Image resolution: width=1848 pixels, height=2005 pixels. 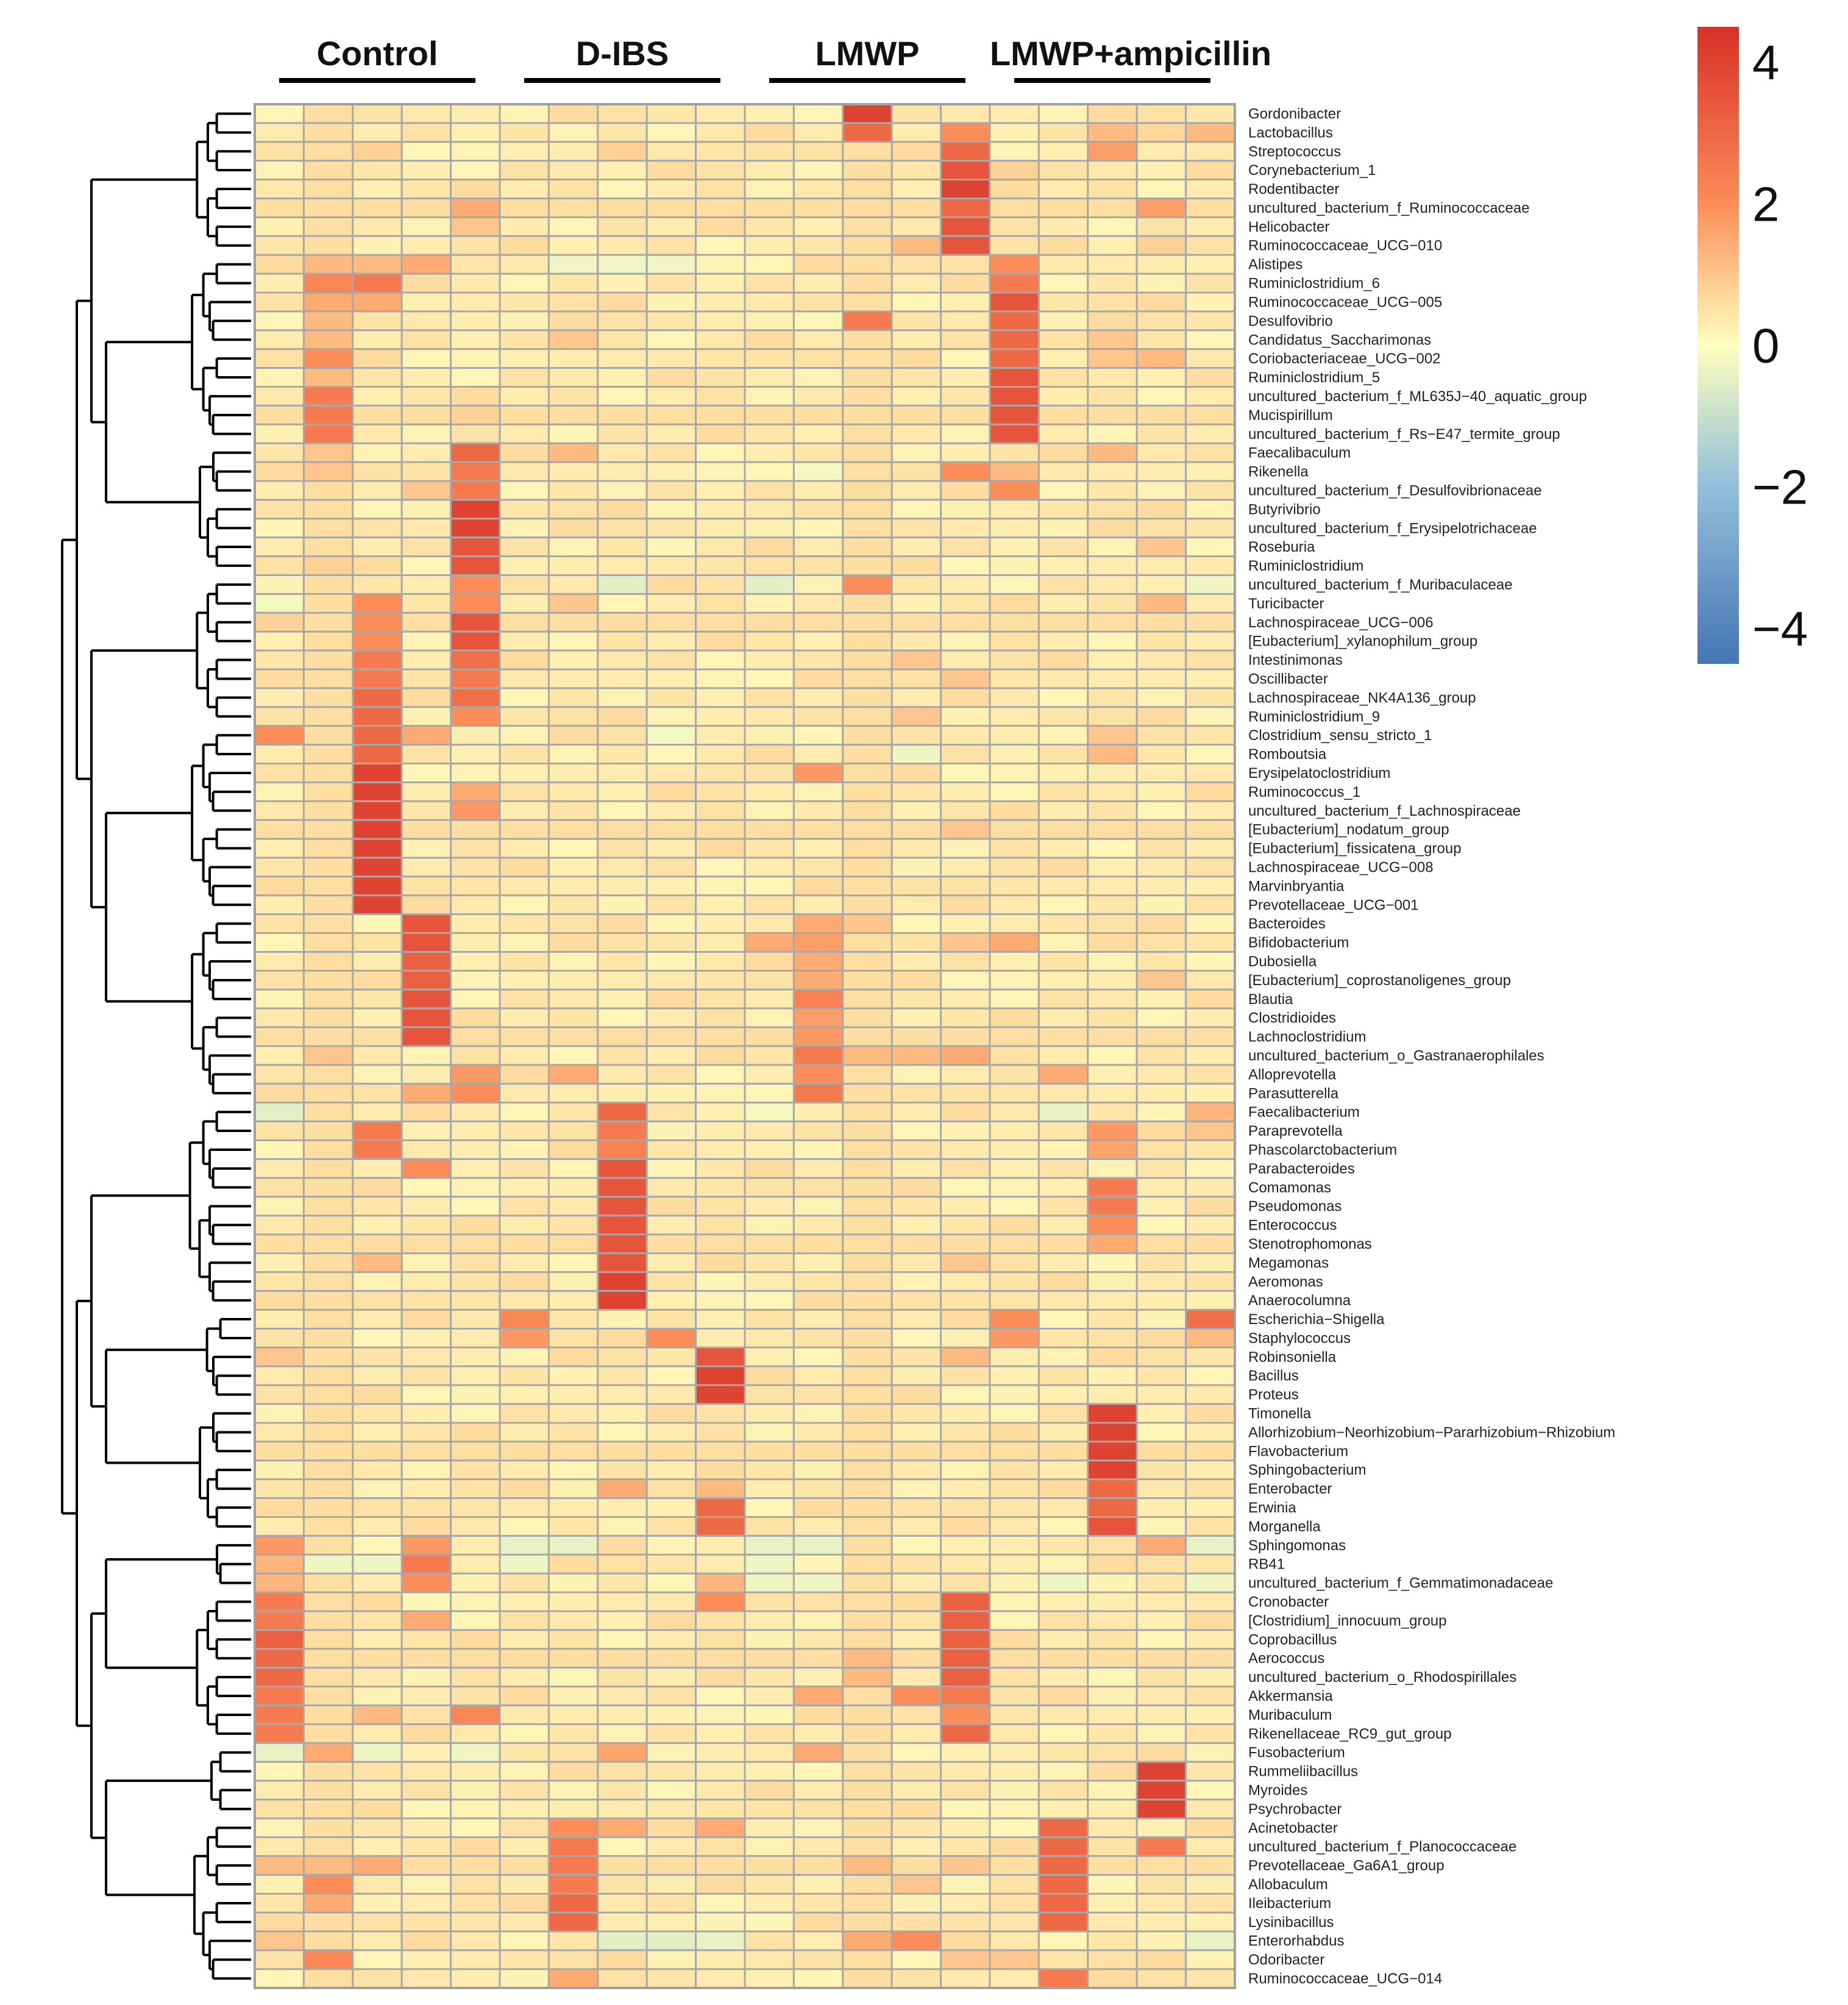 What do you see at coordinates (1345, 302) in the screenshot?
I see `row-label: Ruminococcaceae_UCG−005` at bounding box center [1345, 302].